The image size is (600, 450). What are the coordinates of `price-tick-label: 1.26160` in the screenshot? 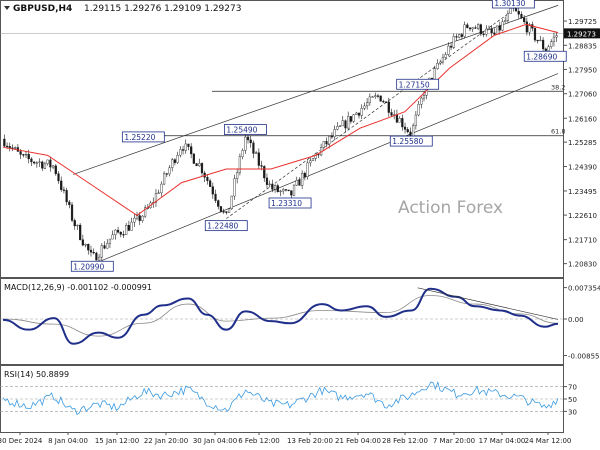 It's located at (582, 119).